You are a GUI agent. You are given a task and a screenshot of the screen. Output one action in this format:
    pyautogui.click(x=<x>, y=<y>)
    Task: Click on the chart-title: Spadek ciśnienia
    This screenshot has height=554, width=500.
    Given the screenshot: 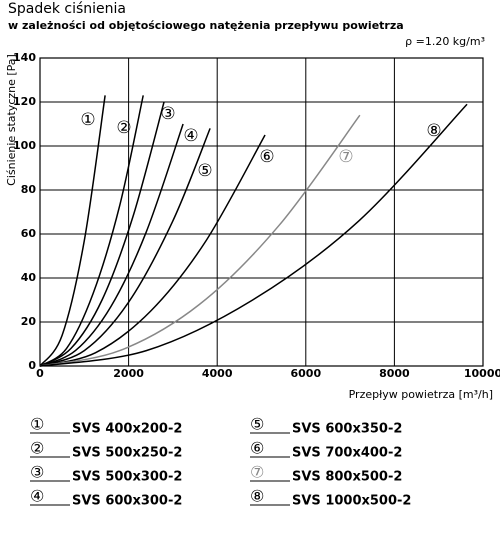 What is the action you would take?
    pyautogui.click(x=67, y=9)
    